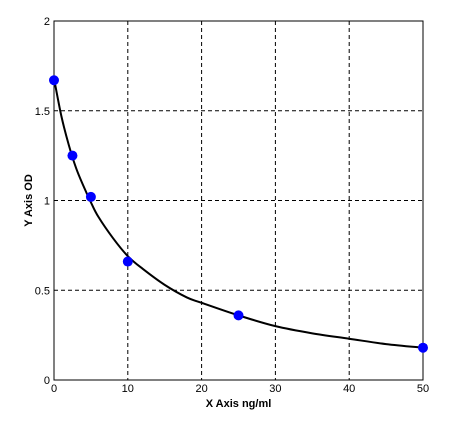  Describe the element at coordinates (29, 200) in the screenshot. I see `y-axis-title: Y Axis OD` at that location.